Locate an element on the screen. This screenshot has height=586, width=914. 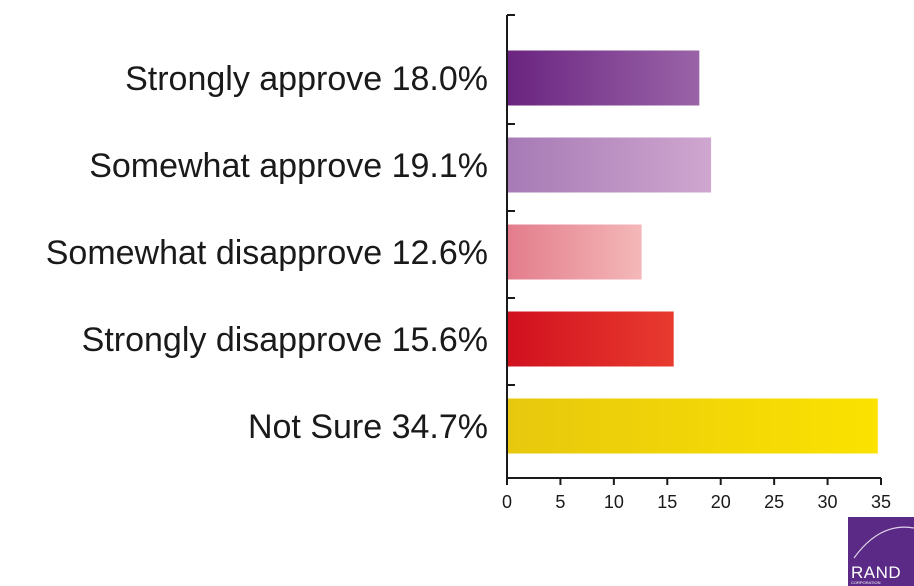
category-label-4: Not Sure 34.7% is located at coordinates (368, 427).